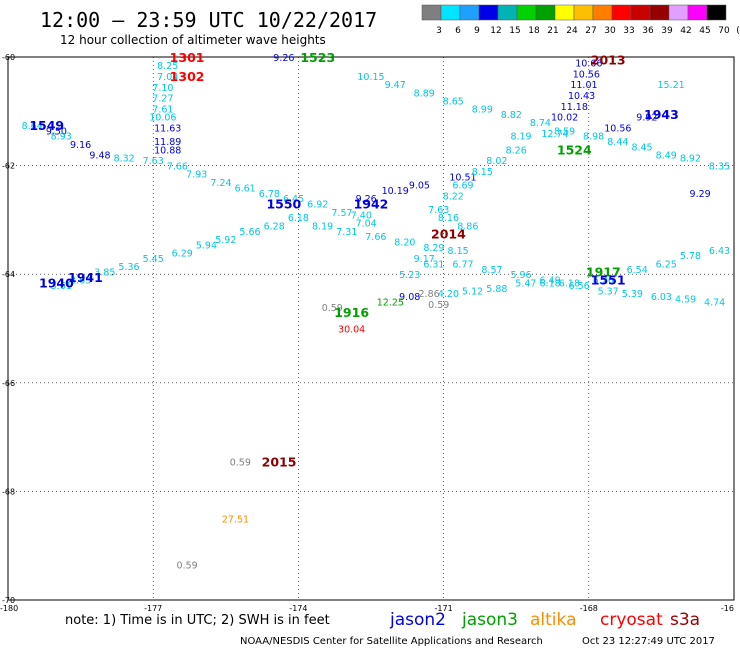  Describe the element at coordinates (690, 158) in the screenshot. I see `swh-value: 8.92` at that location.